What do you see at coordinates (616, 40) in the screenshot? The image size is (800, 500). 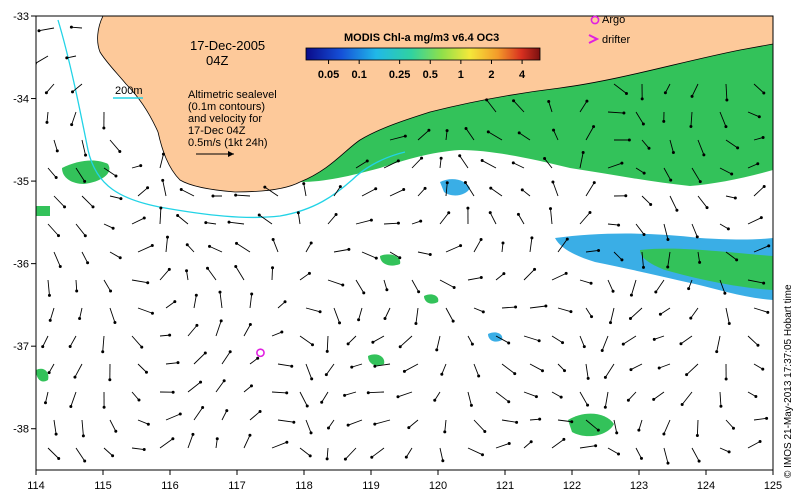 I see `drifter-legend-label: drifter` at bounding box center [616, 40].